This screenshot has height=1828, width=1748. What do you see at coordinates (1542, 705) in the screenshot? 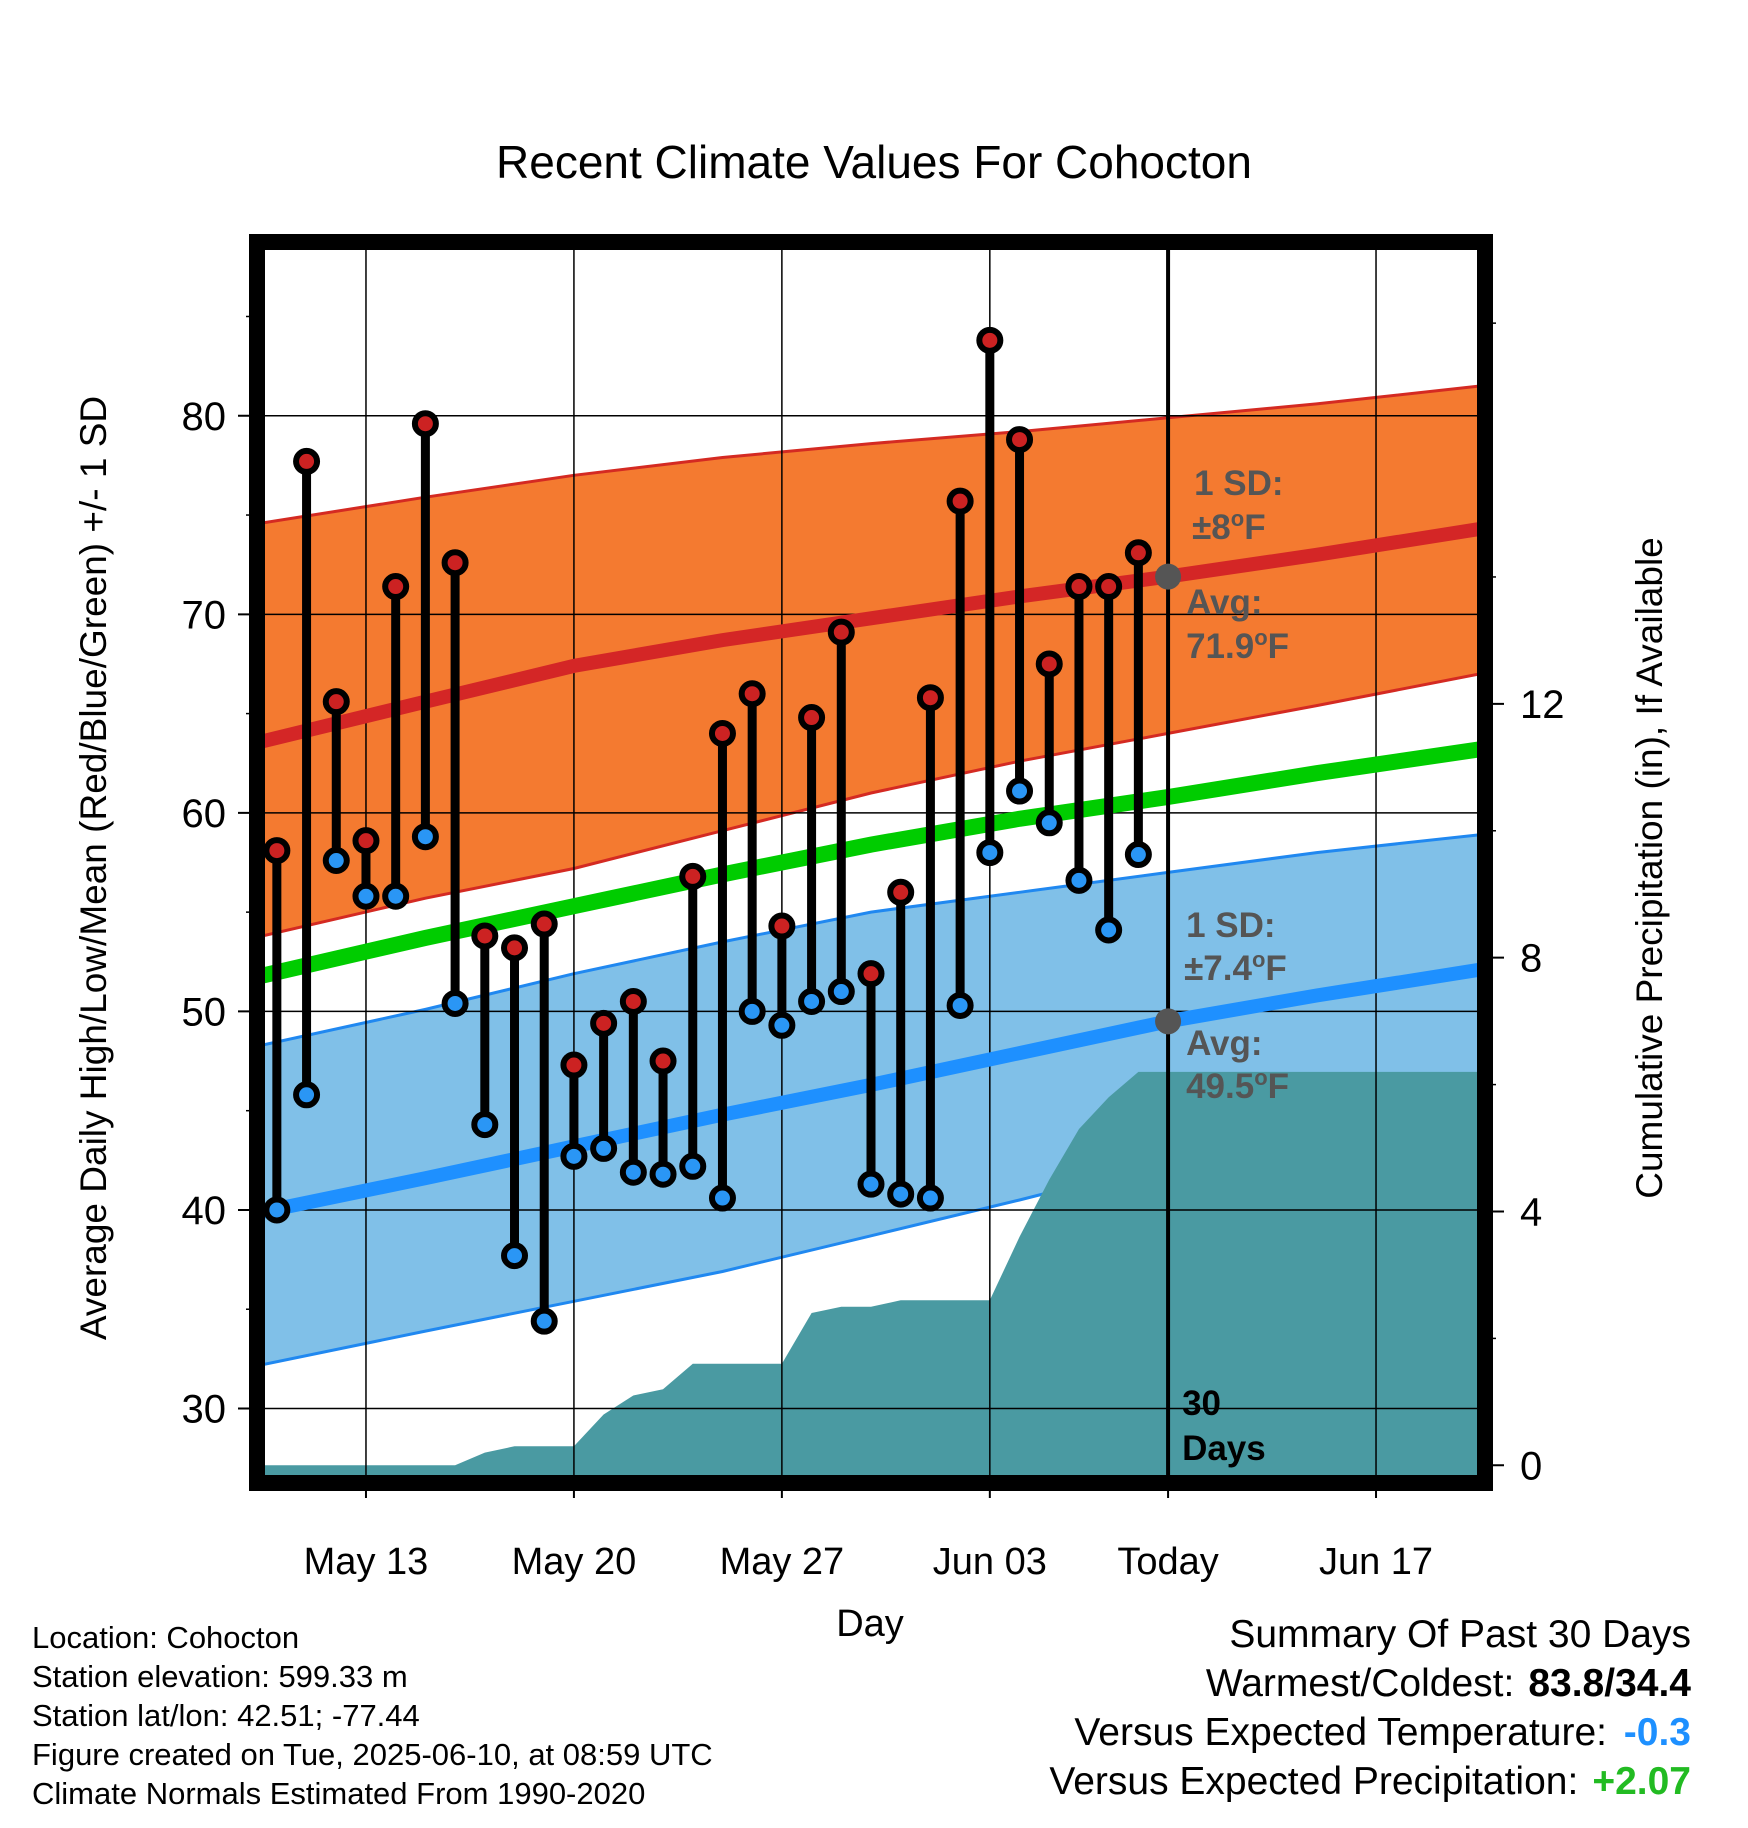
I see `y-tick-label-right: 12` at bounding box center [1542, 705].